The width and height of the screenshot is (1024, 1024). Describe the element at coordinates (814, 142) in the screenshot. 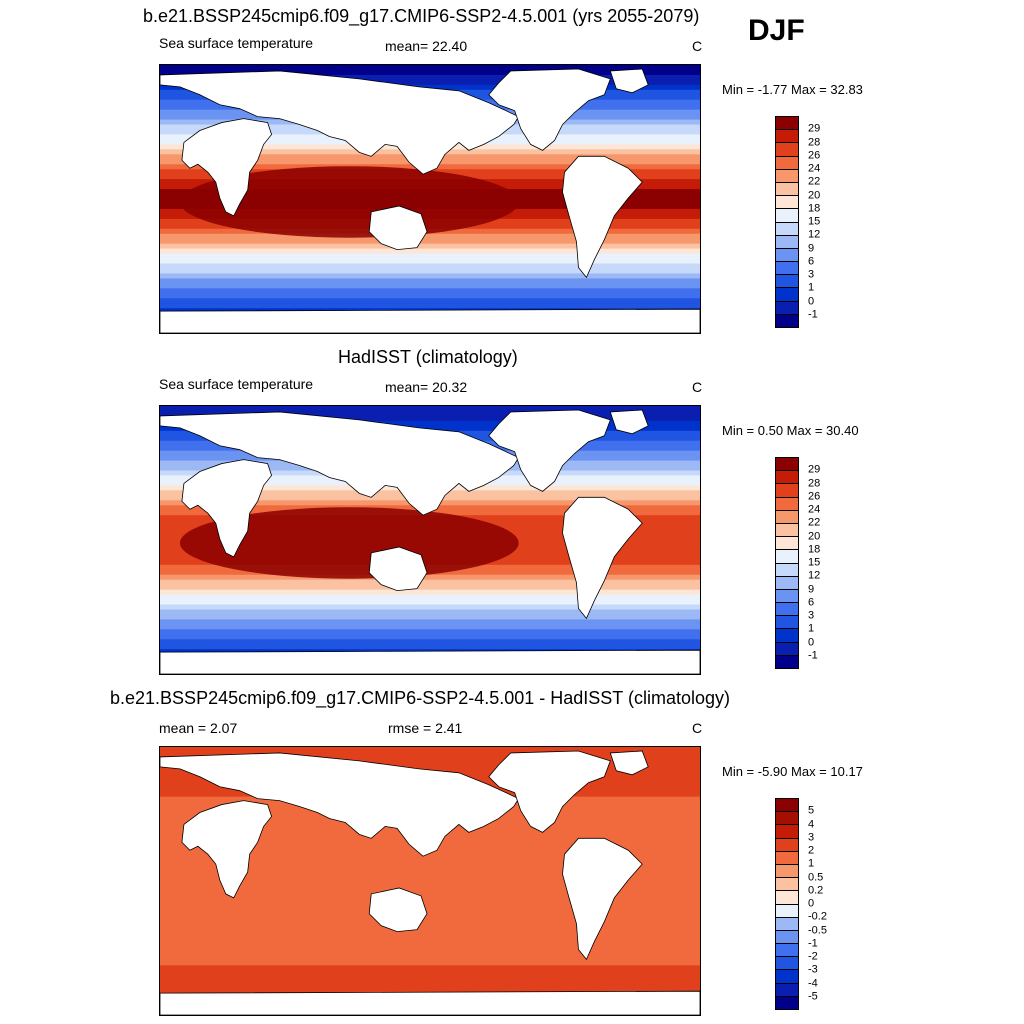

I see `colorbar-tick-label: 28` at that location.